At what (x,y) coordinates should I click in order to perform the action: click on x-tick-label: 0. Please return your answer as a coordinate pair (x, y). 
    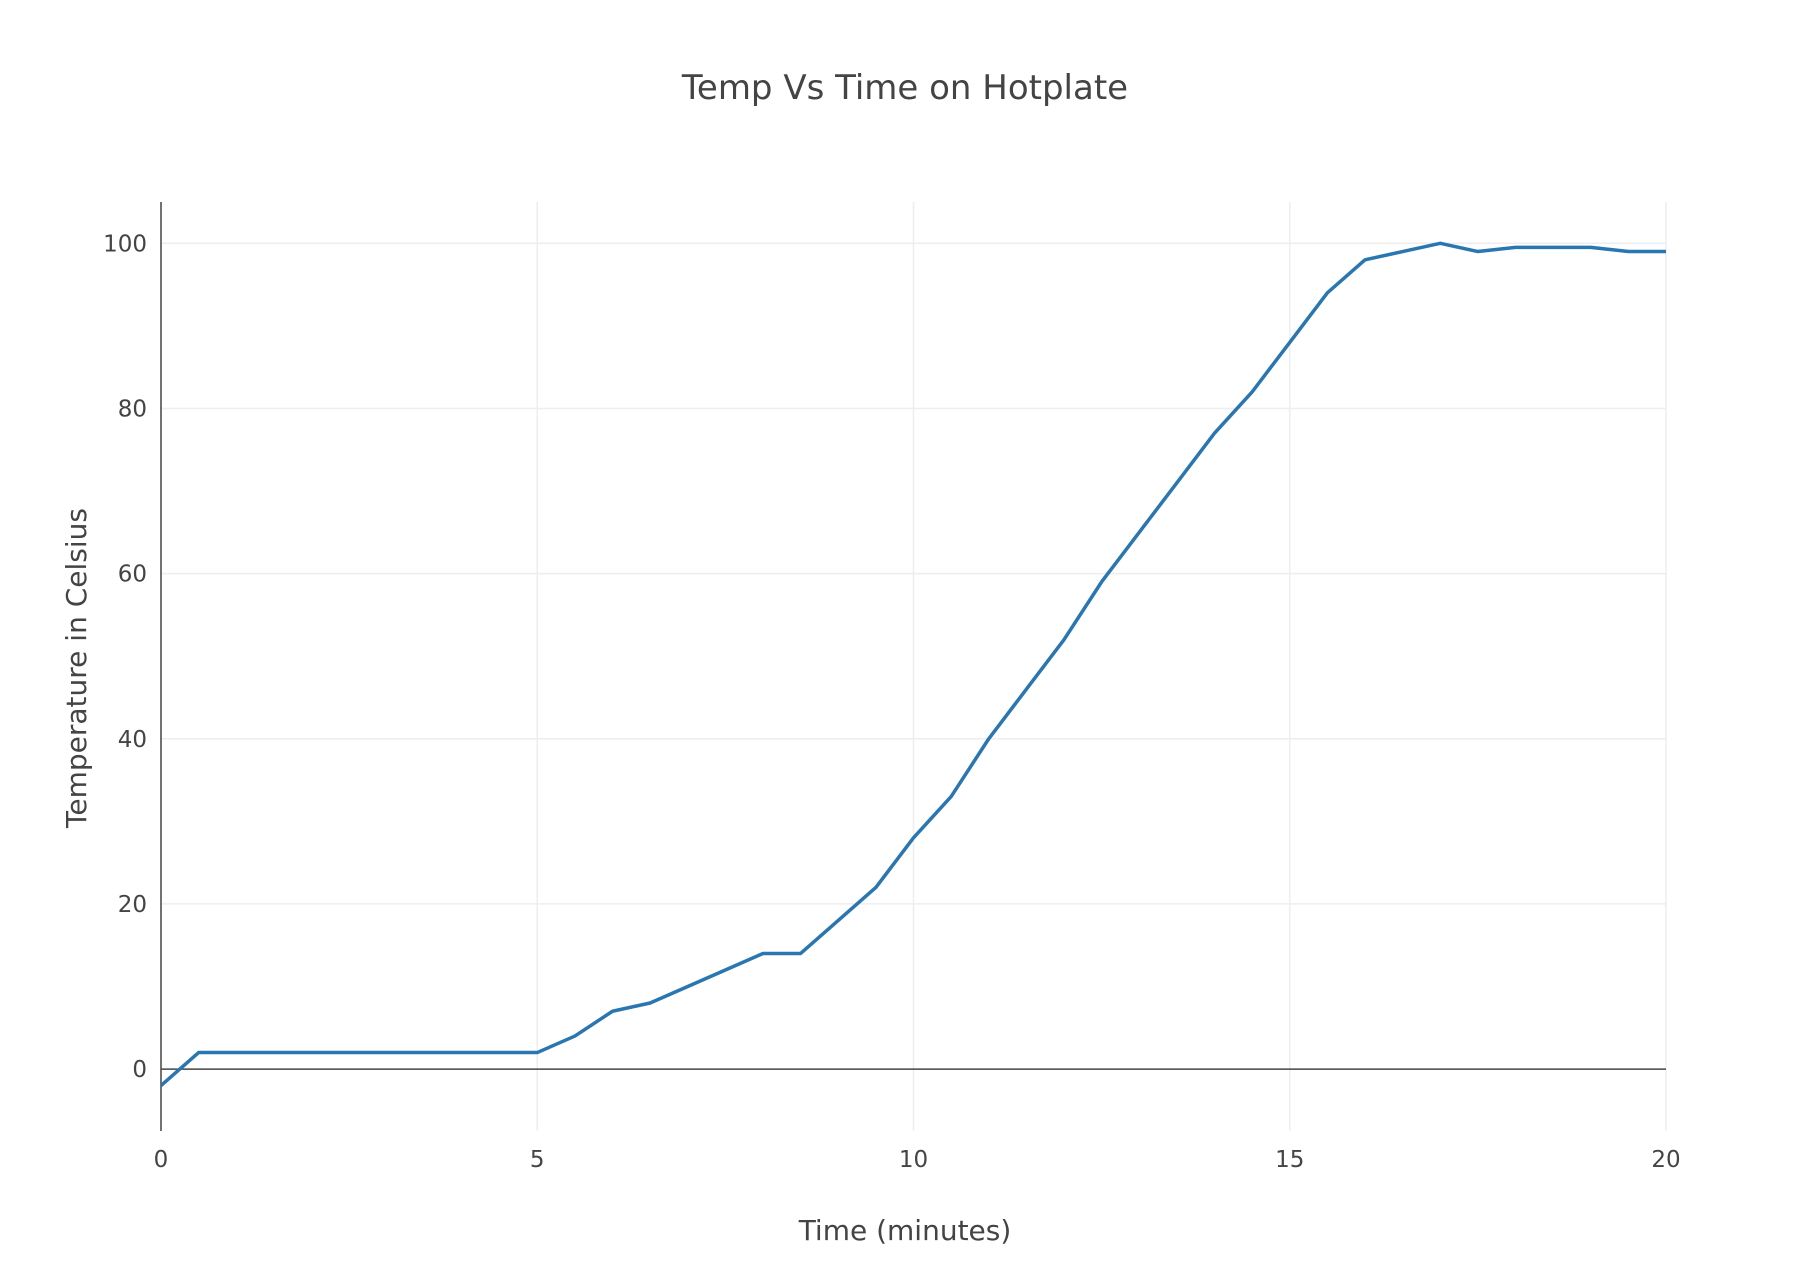
    Looking at the image, I should click on (161, 1160).